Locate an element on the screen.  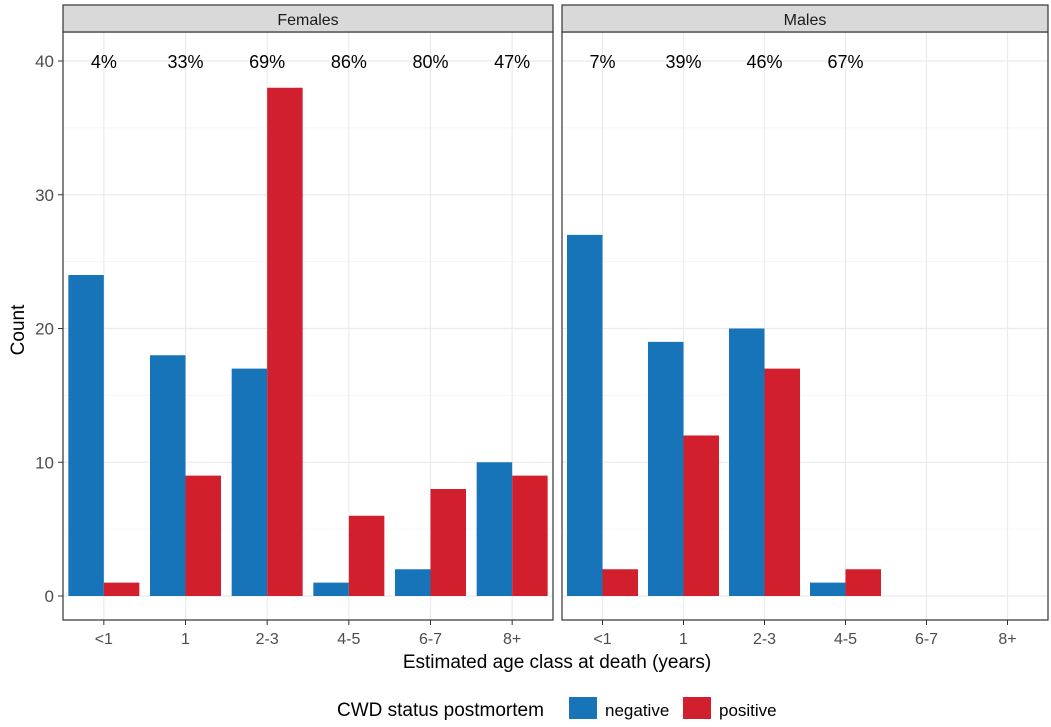
annotation-label: 47% is located at coordinates (512, 62).